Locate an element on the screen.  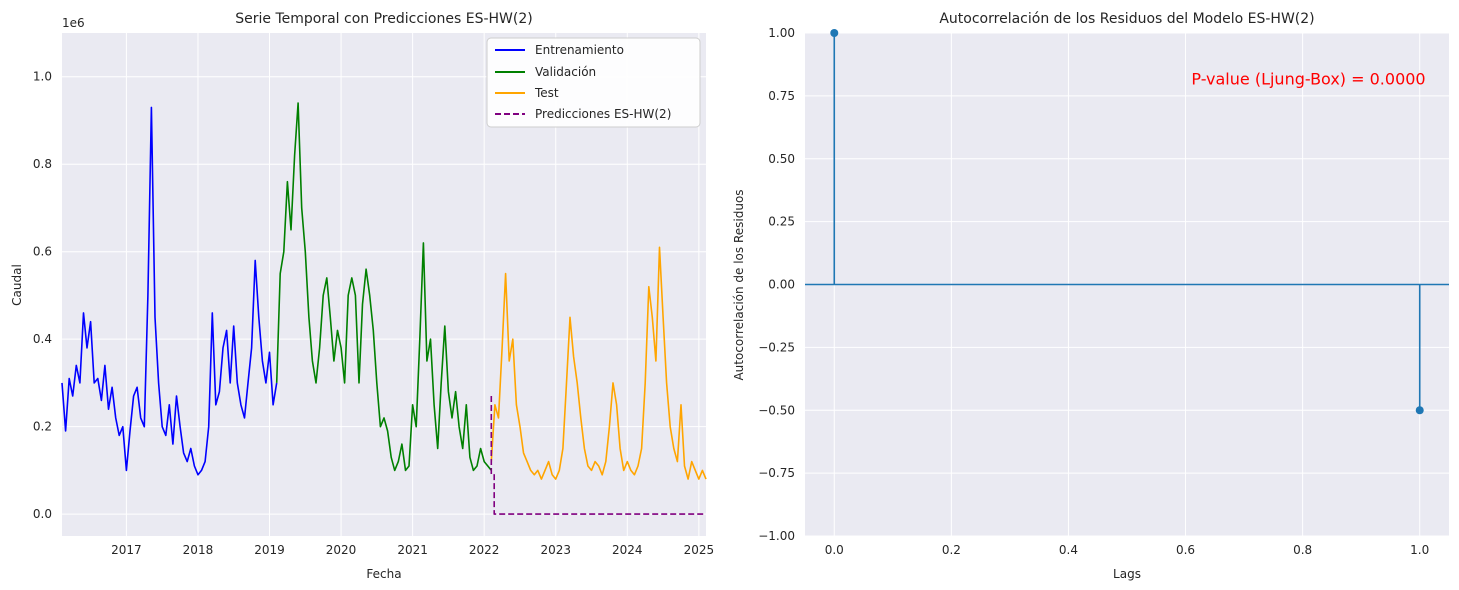
left-y-offset-text: 1e6 is located at coordinates (73, 23).